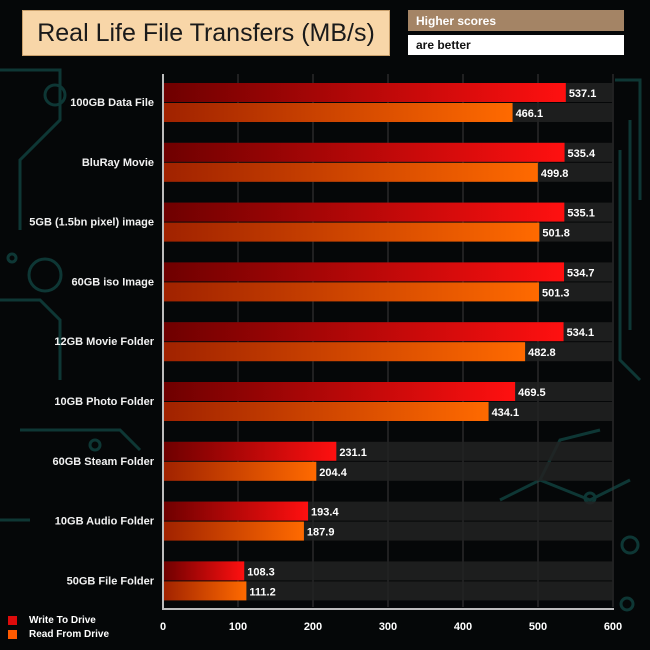 This screenshot has height=650, width=650. I want to click on data-label-write: 534.7, so click(581, 273).